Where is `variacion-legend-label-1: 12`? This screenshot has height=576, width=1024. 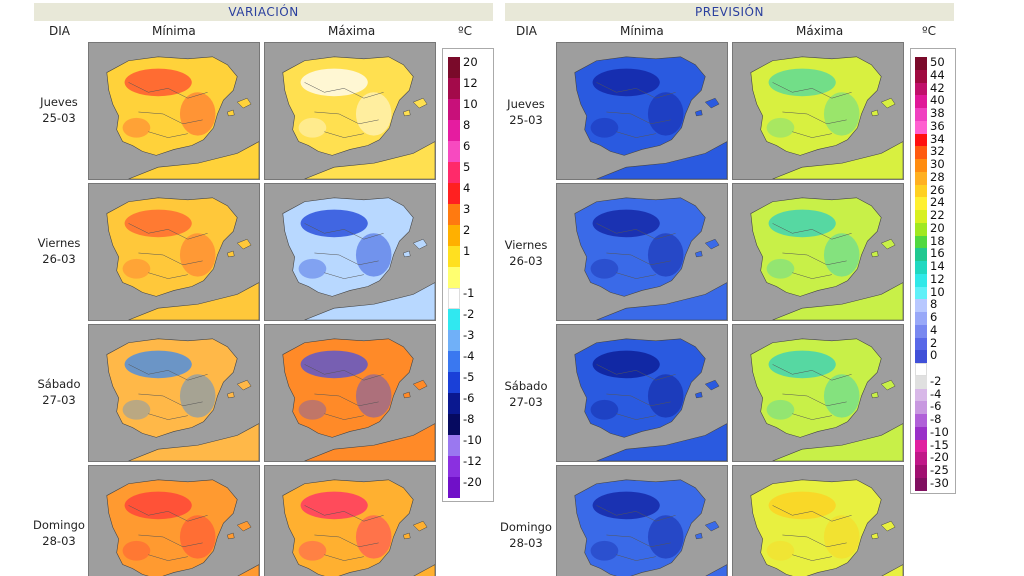
variacion-legend-label-1: 12 is located at coordinates (470, 83).